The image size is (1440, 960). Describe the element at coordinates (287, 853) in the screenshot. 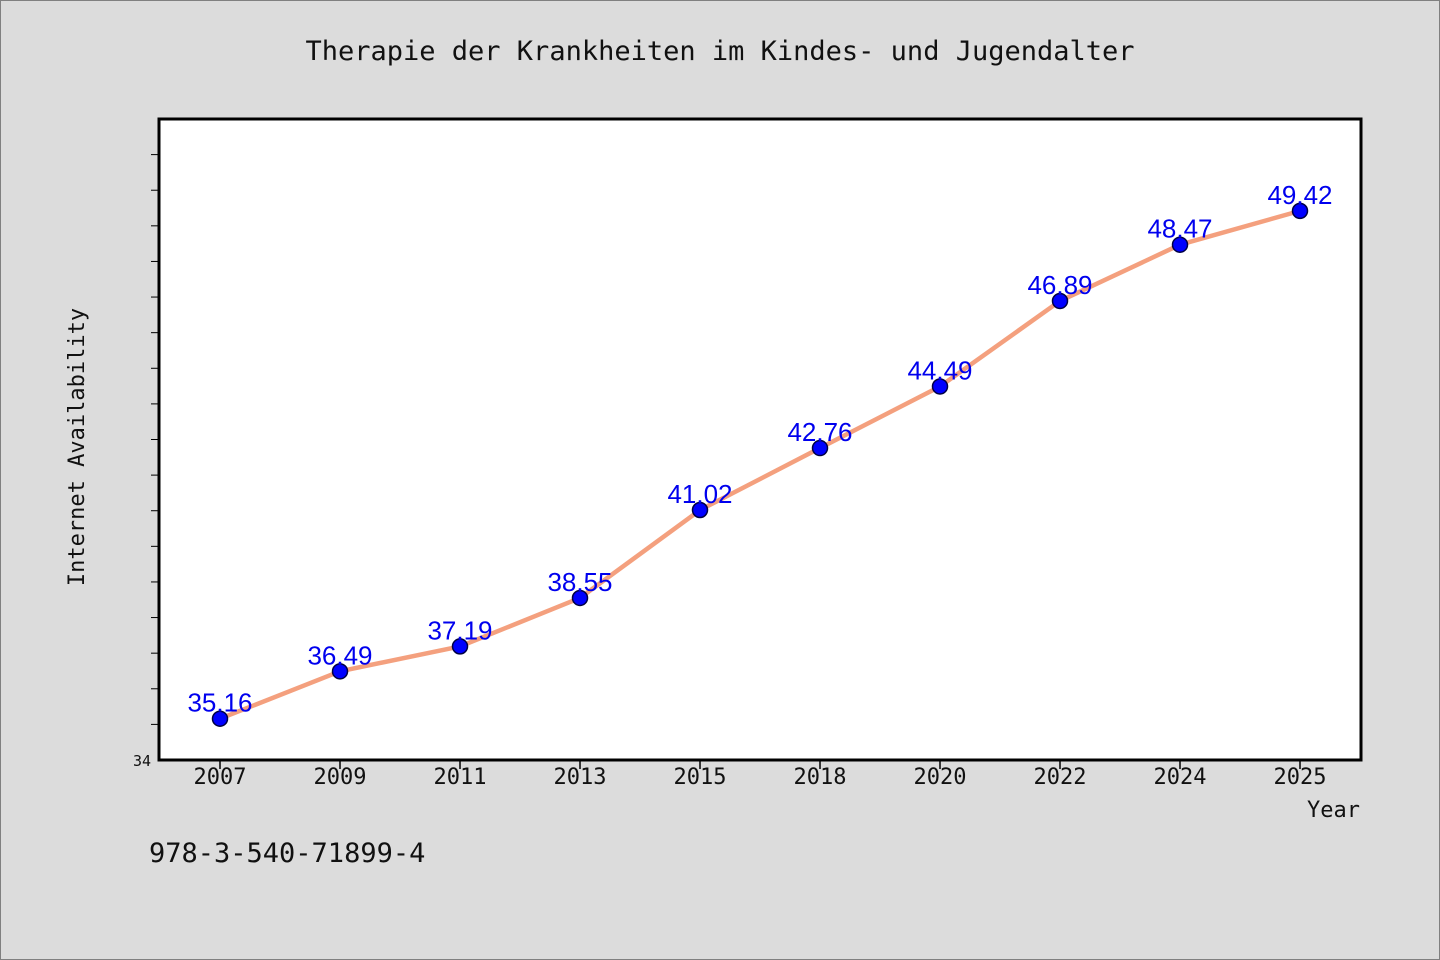

I see `isbn-text: 978-3-540-71899-4` at that location.